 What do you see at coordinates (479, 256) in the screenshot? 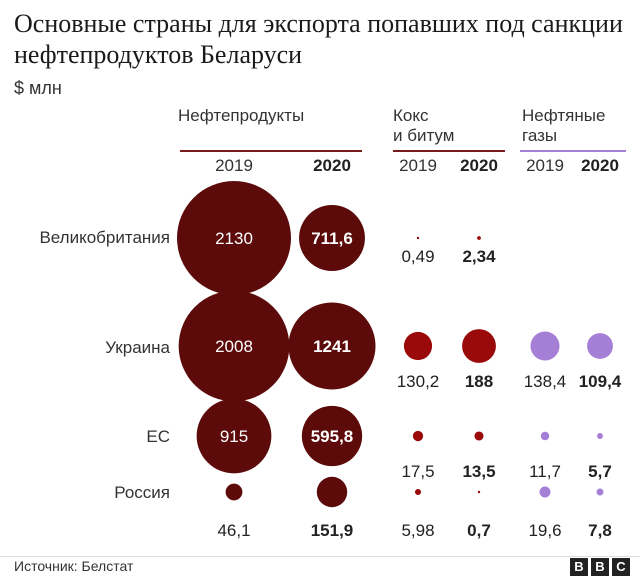
I see `value-label-0-1-1: 2,34` at bounding box center [479, 256].